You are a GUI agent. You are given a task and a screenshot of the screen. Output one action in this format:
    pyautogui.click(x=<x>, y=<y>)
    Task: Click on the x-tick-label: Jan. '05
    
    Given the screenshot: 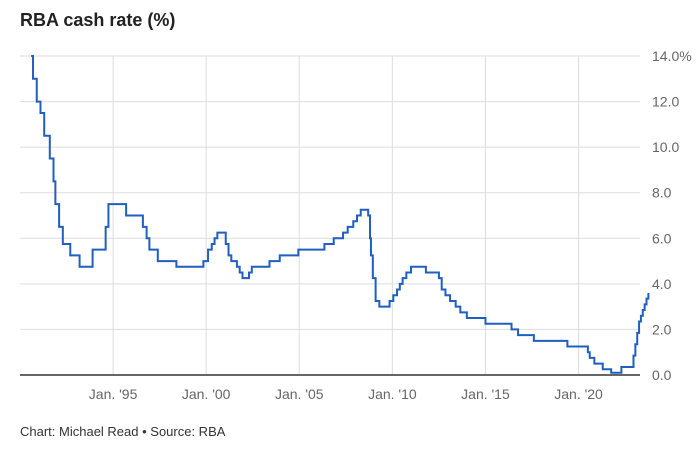 What is the action you would take?
    pyautogui.click(x=299, y=394)
    